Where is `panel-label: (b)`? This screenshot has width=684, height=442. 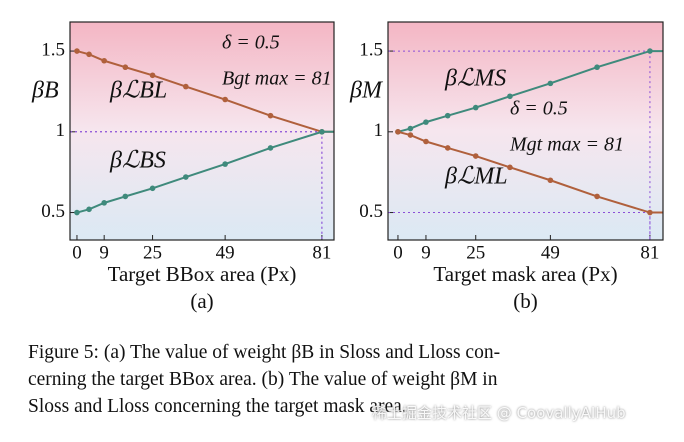
panel-label: (b) is located at coordinates (525, 301).